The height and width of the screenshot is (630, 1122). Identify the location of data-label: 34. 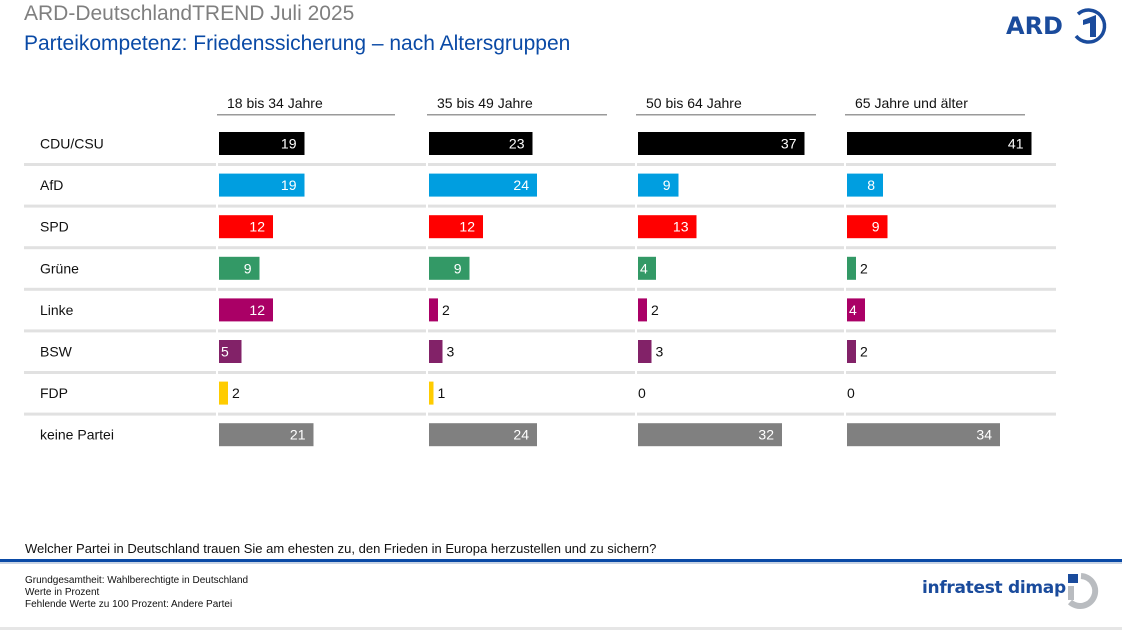
(984, 435).